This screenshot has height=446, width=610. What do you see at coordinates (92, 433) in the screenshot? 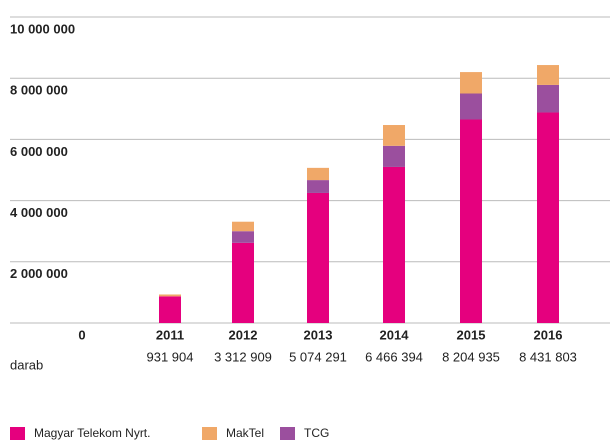
I see `legend-label: Magyar Telekom Nyrt.` at bounding box center [92, 433].